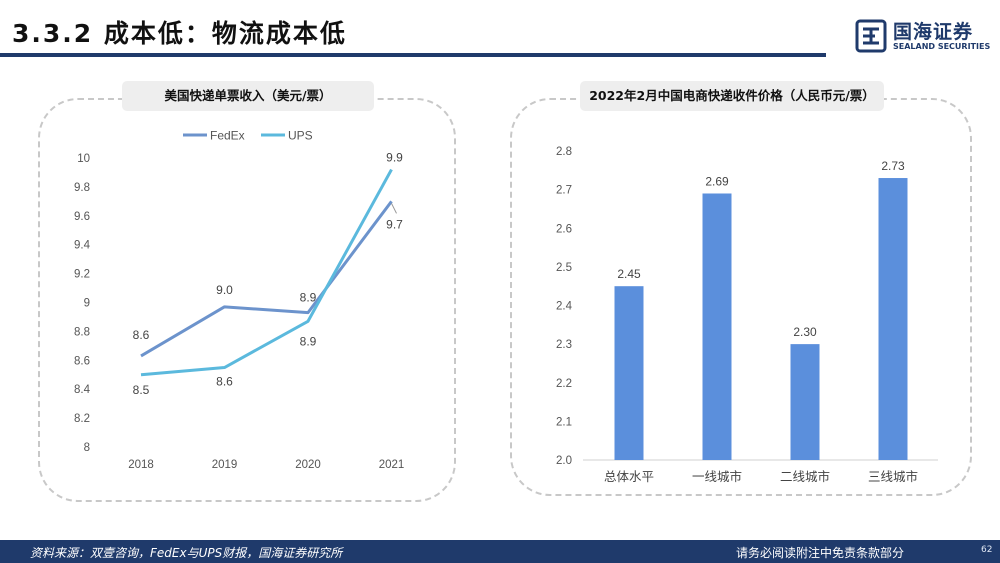  What do you see at coordinates (394, 158) in the screenshot?
I see `data-label-ups: 9.9` at bounding box center [394, 158].